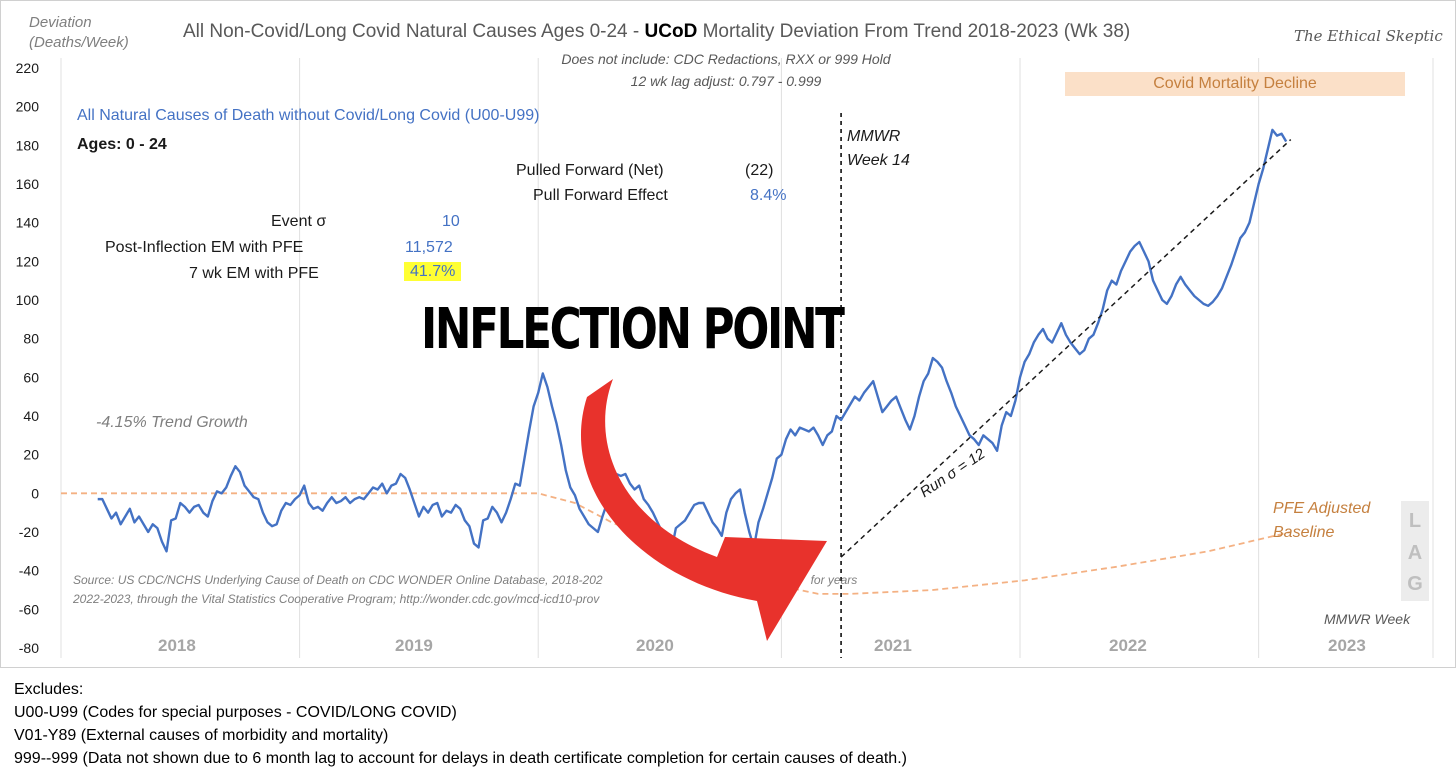  Describe the element at coordinates (29, 532) in the screenshot. I see `y-tick-label: -20` at that location.